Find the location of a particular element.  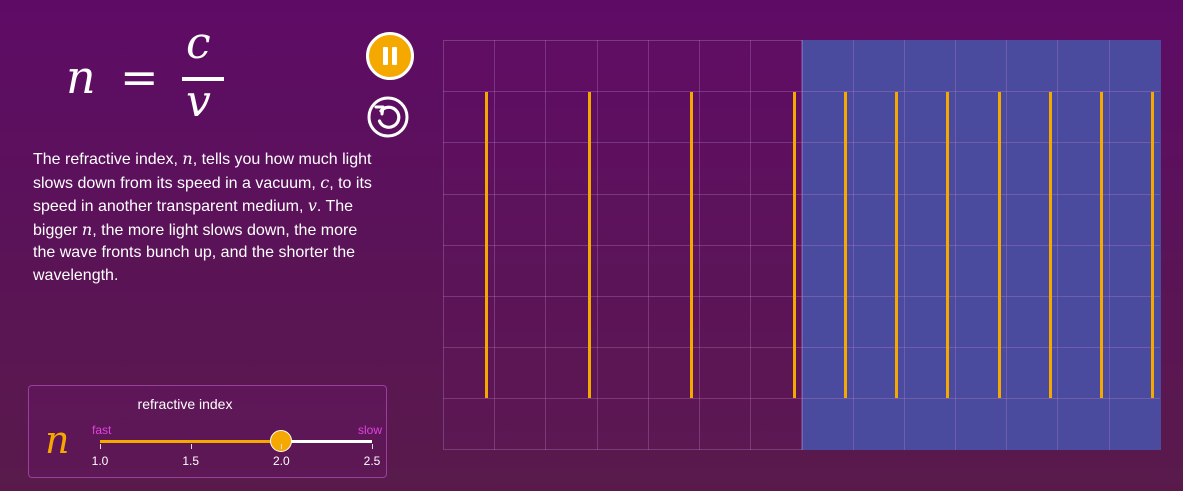

pause-icon-bar is located at coordinates (394, 56).